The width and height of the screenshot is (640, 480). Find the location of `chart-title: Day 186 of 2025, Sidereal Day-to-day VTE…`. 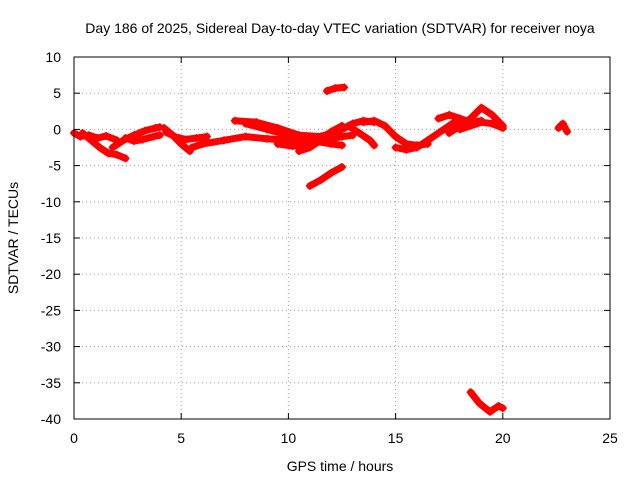

chart-title: Day 186 of 2025, Sidereal Day-to-day VTE… is located at coordinates (340, 28).